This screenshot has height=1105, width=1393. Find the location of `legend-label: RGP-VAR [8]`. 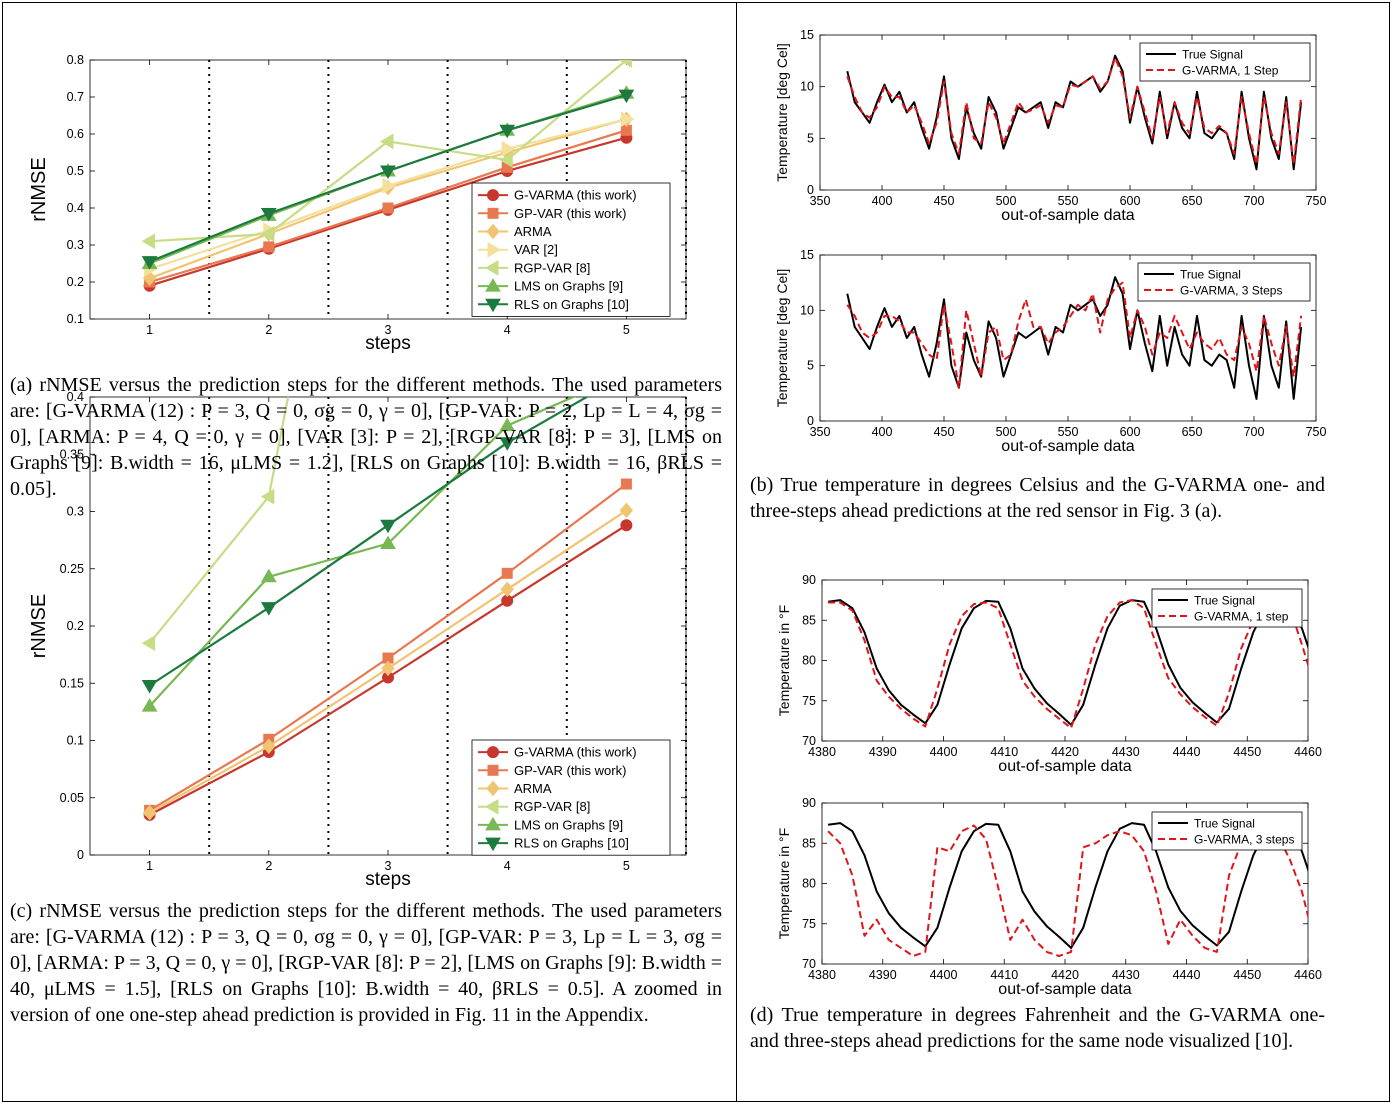

legend-label: RGP-VAR [8] is located at coordinates (552, 267).